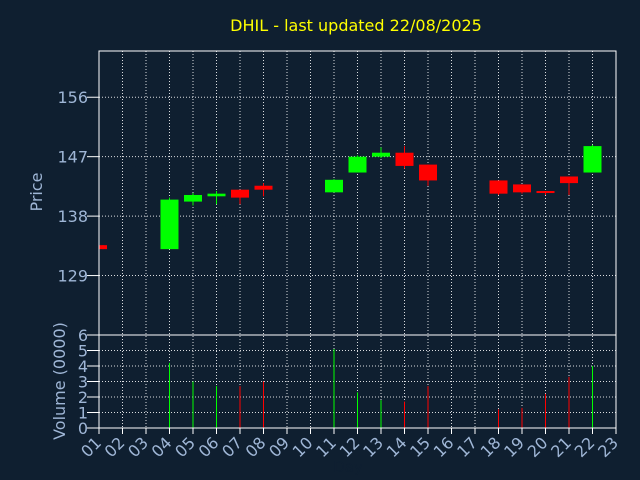 The height and width of the screenshot is (480, 640). Describe the element at coordinates (356, 25) in the screenshot. I see `chart-title: DHIL - last updated 22/08/2025` at that location.